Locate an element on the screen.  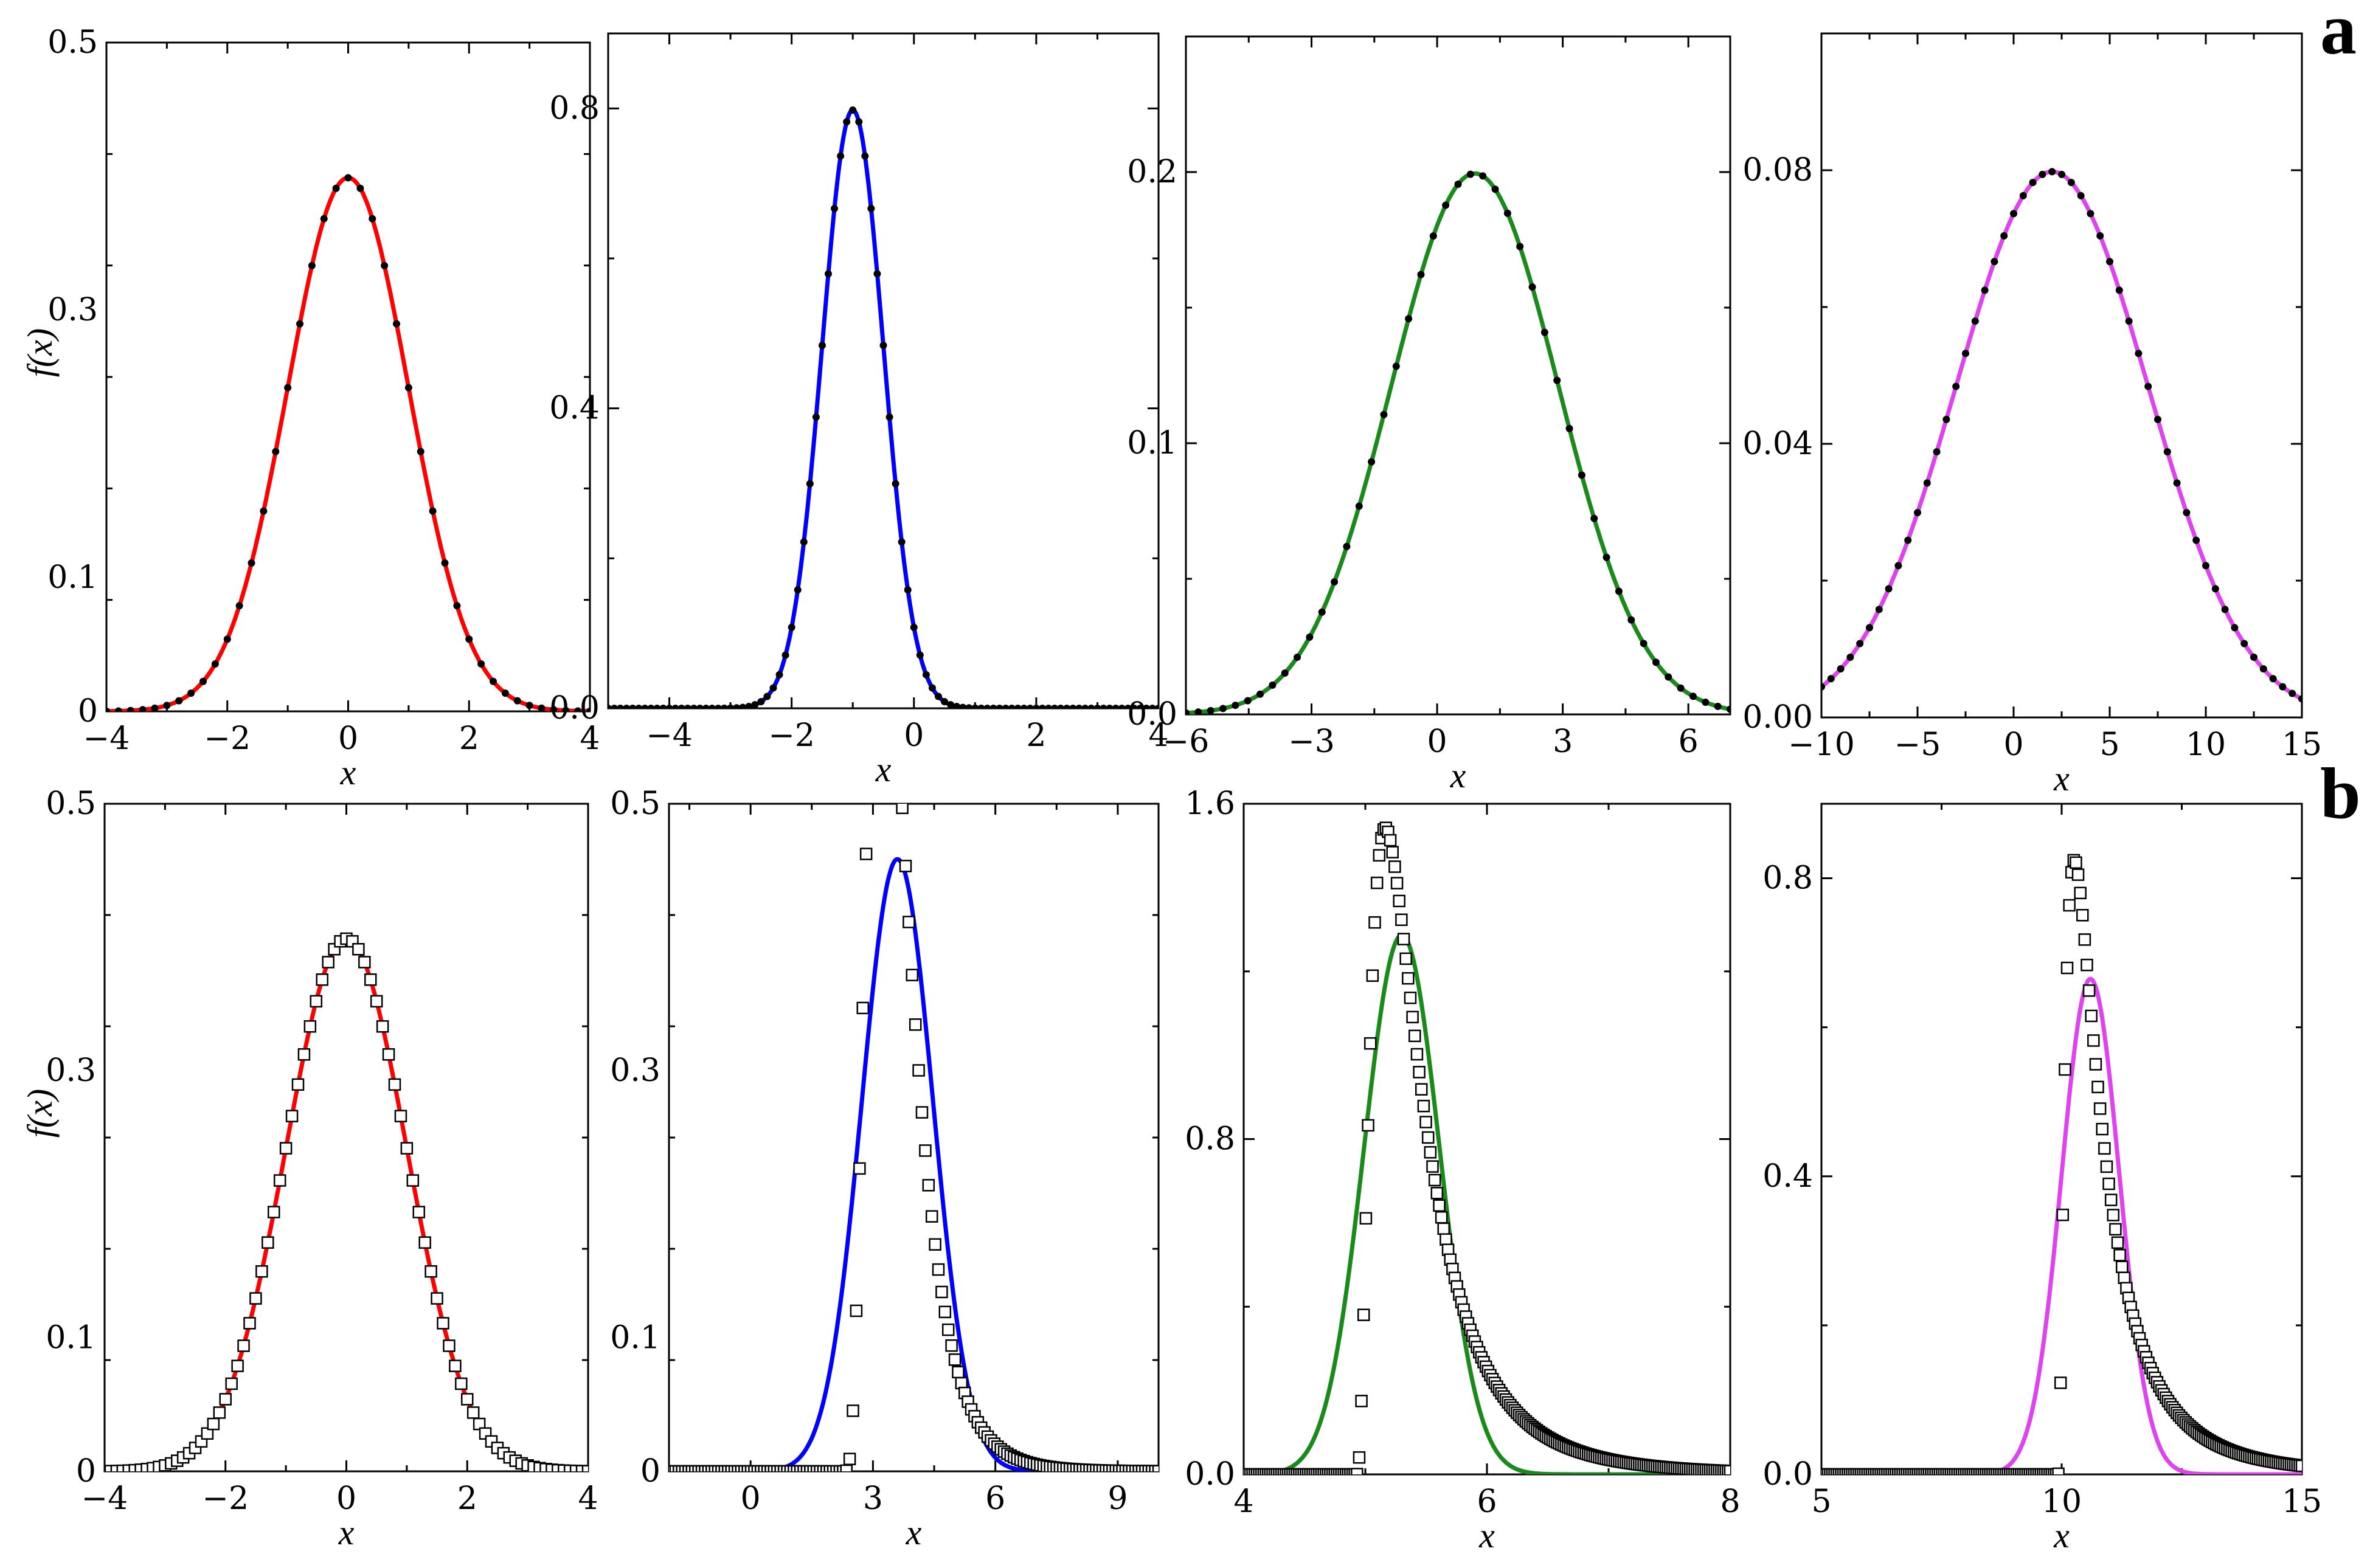
x-tick-label: 15 is located at coordinates (2302, 1501).